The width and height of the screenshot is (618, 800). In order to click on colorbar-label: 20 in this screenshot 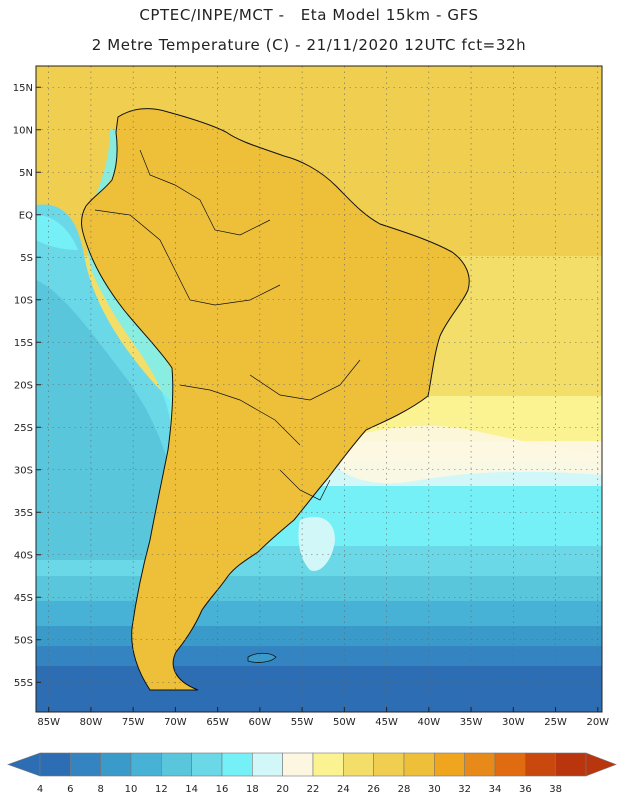, I will do `click(282, 789)`.